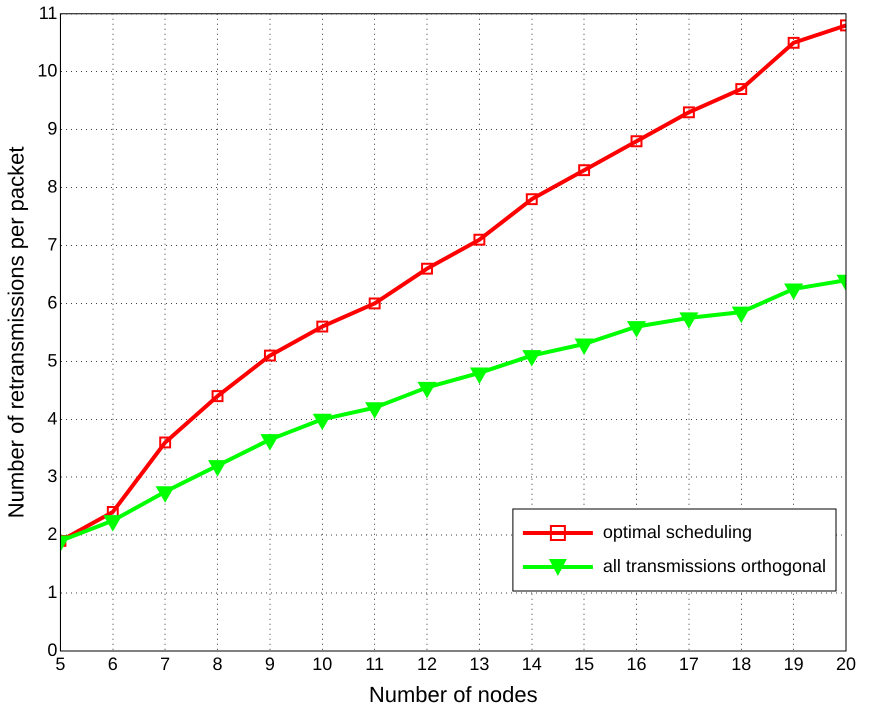 The height and width of the screenshot is (713, 870). What do you see at coordinates (322, 664) in the screenshot?
I see `x-tick-label: 10` at bounding box center [322, 664].